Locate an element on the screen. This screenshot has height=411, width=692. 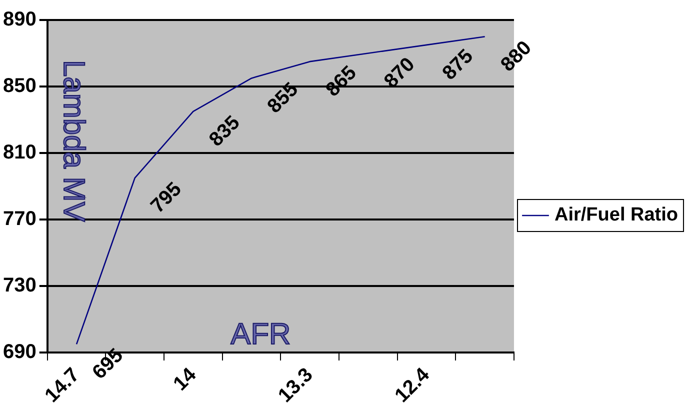
data-label: 795 is located at coordinates (166, 198).